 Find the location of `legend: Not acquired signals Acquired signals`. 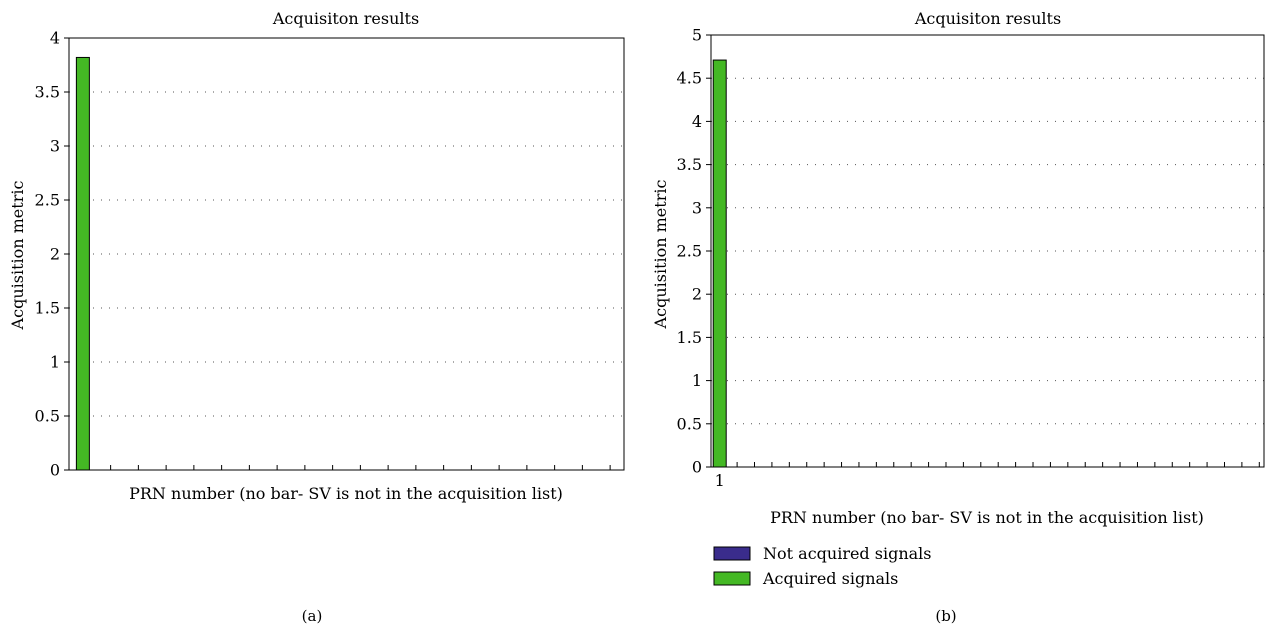

legend: Not acquired signals Acquired signals is located at coordinates (822, 566).